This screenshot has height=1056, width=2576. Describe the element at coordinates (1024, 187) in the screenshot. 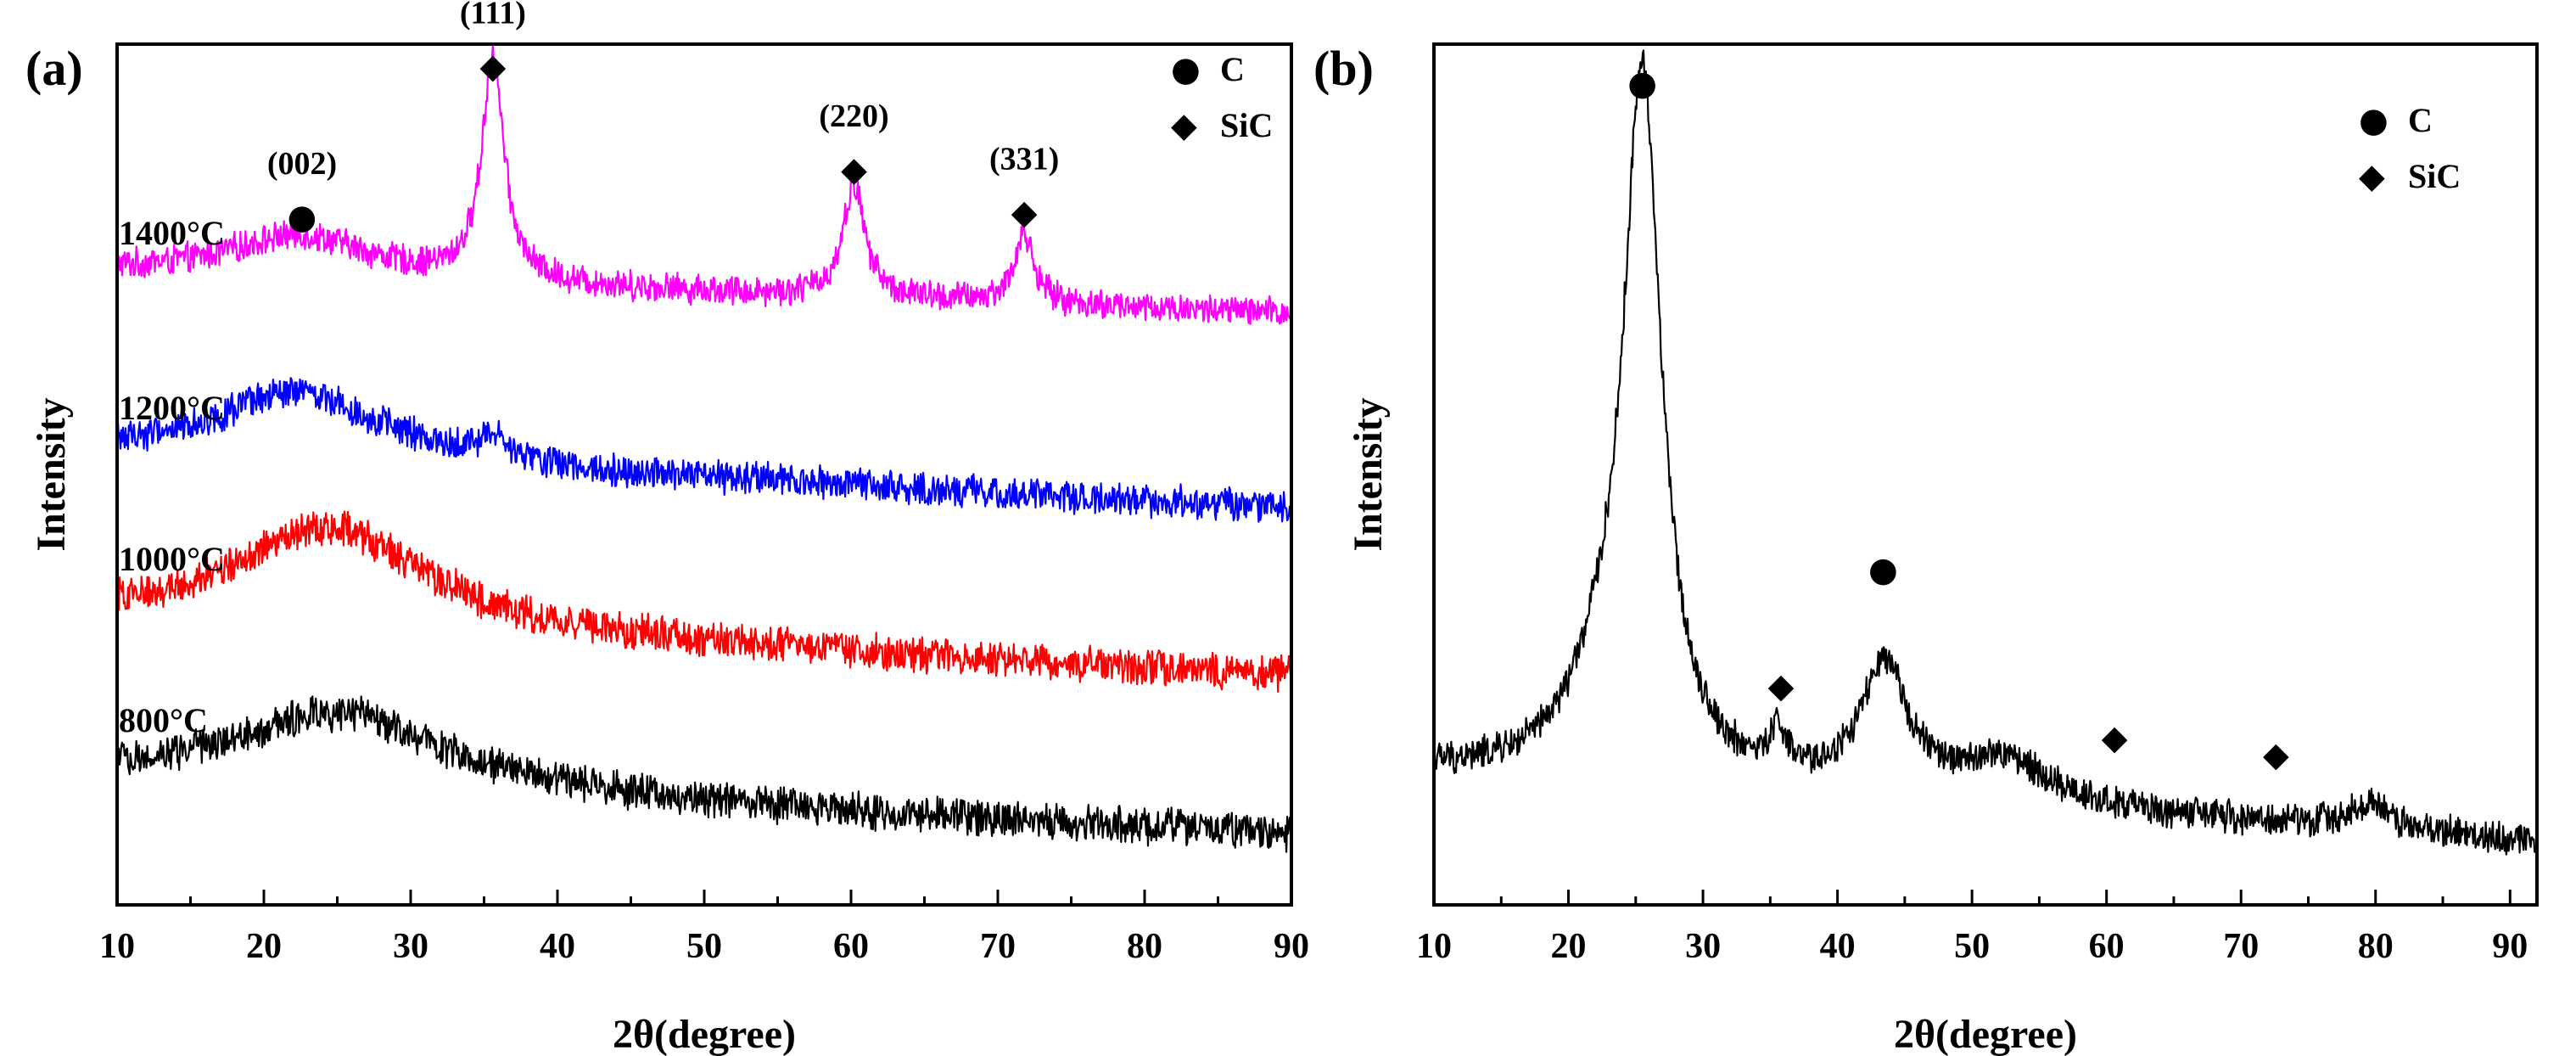

I see `peak-annotation: ◆ (331)` at that location.